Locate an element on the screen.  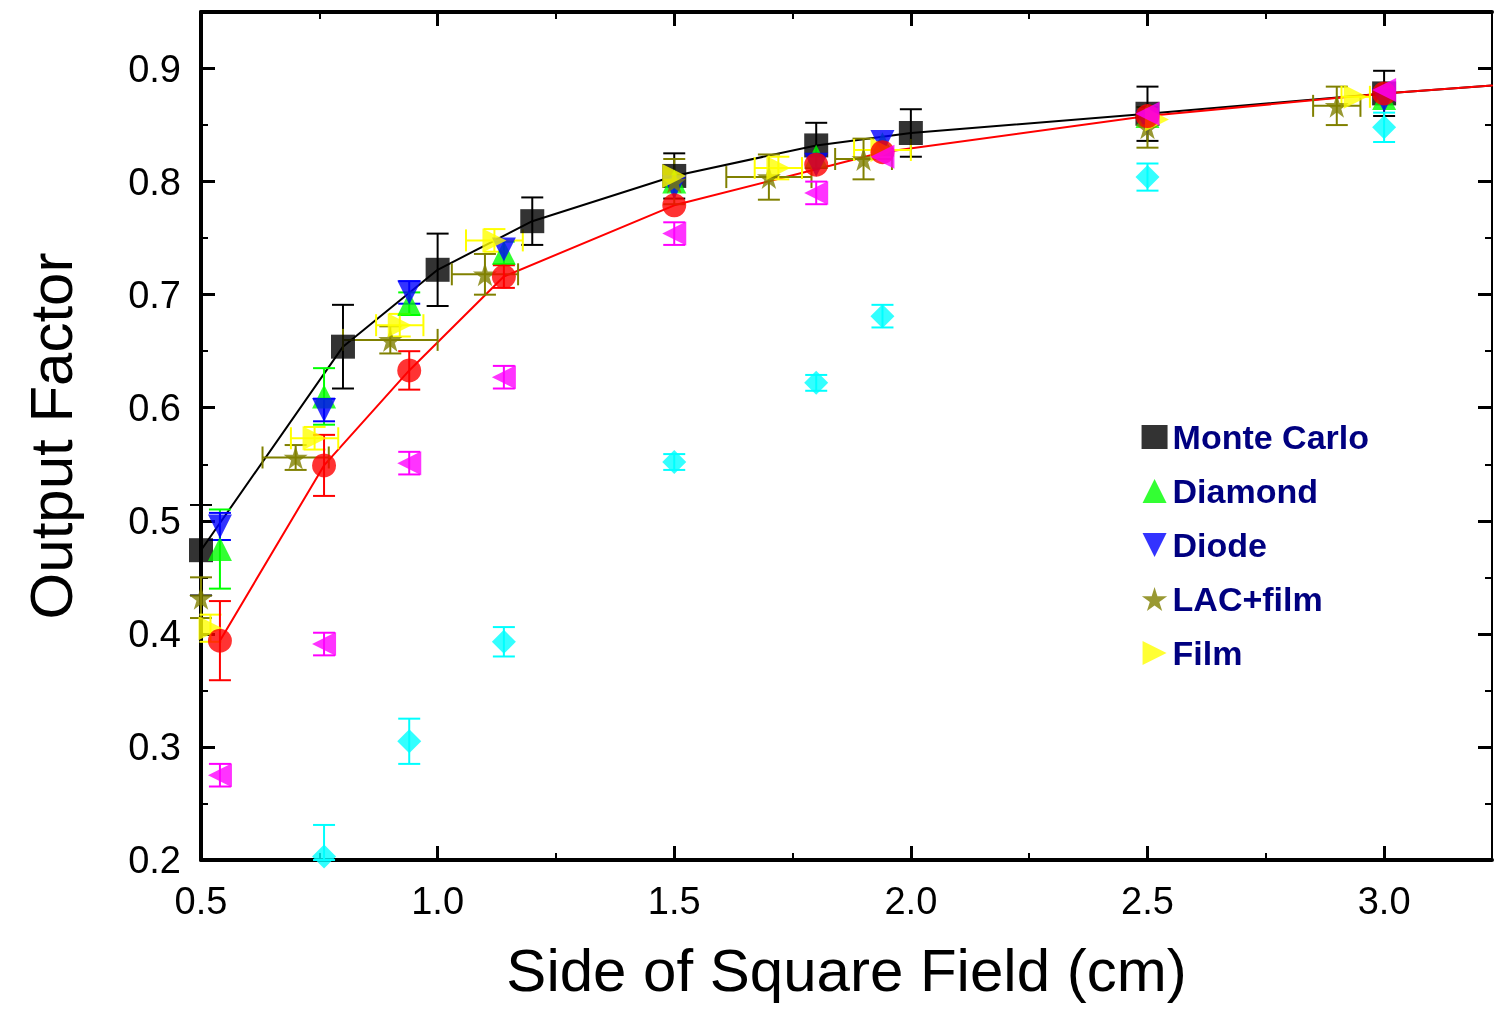
x-tick-label: 3.0 is located at coordinates (1384, 901).